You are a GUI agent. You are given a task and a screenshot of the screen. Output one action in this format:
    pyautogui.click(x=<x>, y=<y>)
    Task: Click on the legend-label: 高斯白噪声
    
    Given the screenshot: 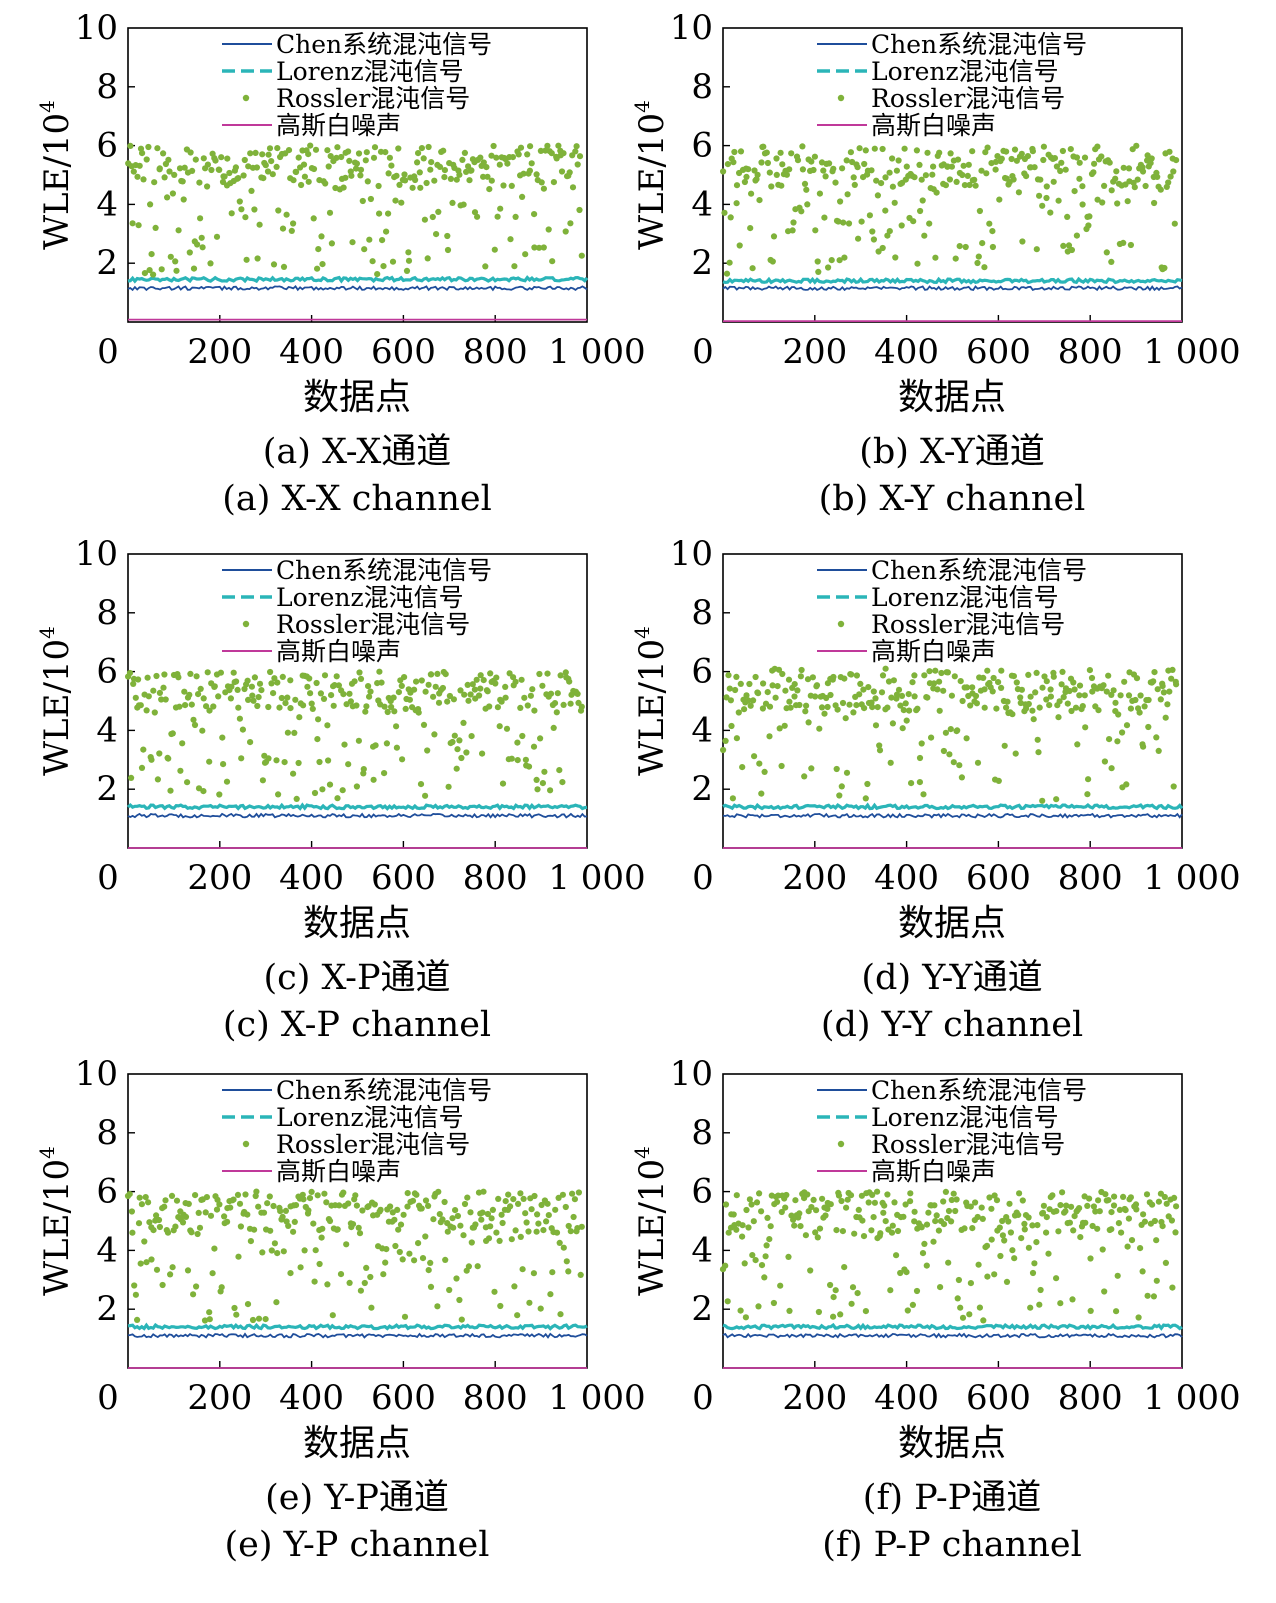 What is the action you would take?
    pyautogui.click(x=338, y=1171)
    